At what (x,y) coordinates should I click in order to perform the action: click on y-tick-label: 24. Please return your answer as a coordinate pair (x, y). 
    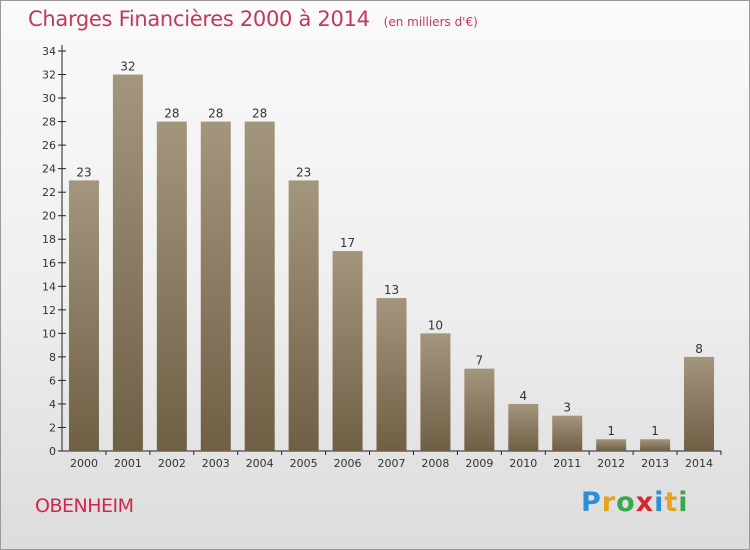
    Looking at the image, I should click on (49, 169).